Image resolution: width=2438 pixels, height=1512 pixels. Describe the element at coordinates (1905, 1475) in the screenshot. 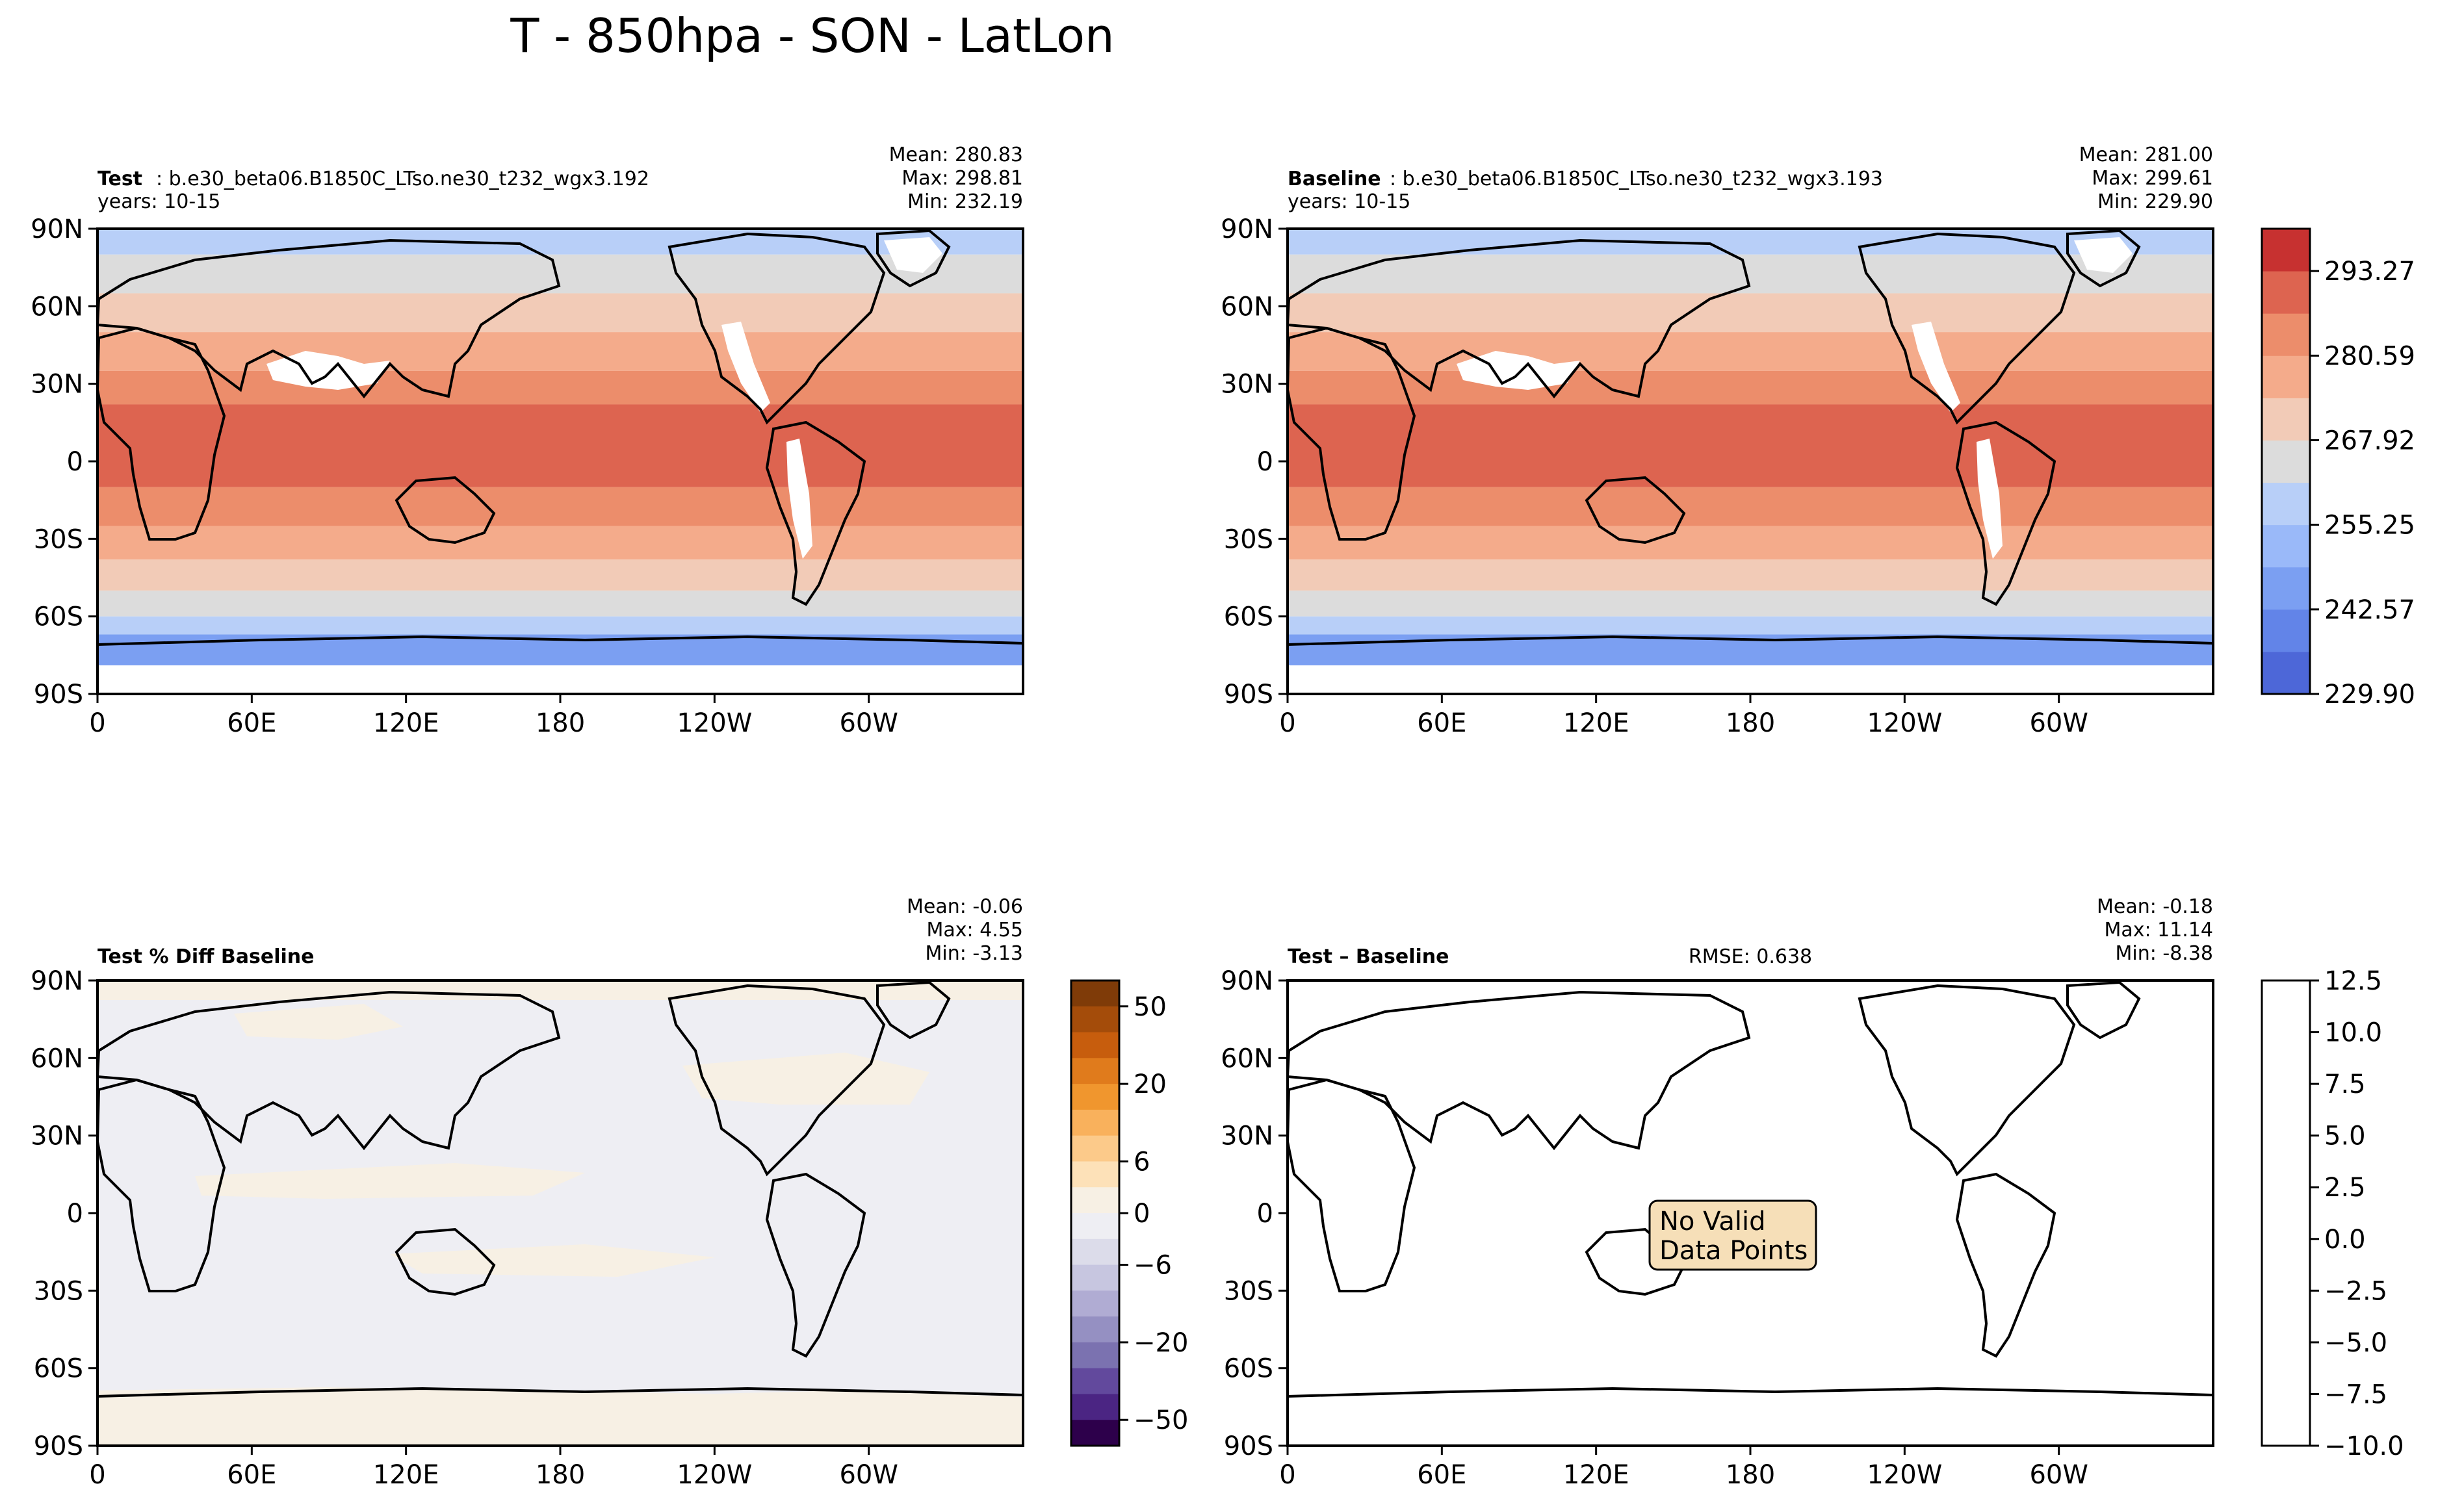

I see `diff-lon-label: 120W` at that location.